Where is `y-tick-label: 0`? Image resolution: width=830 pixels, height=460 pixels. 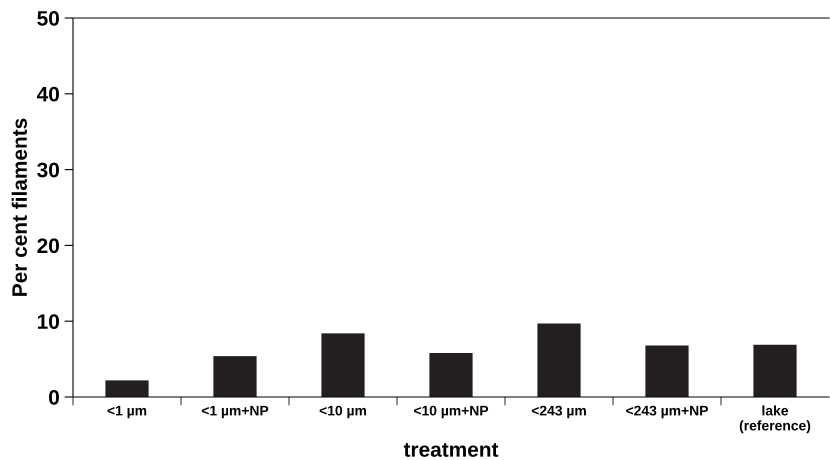 y-tick-label: 0 is located at coordinates (54, 397).